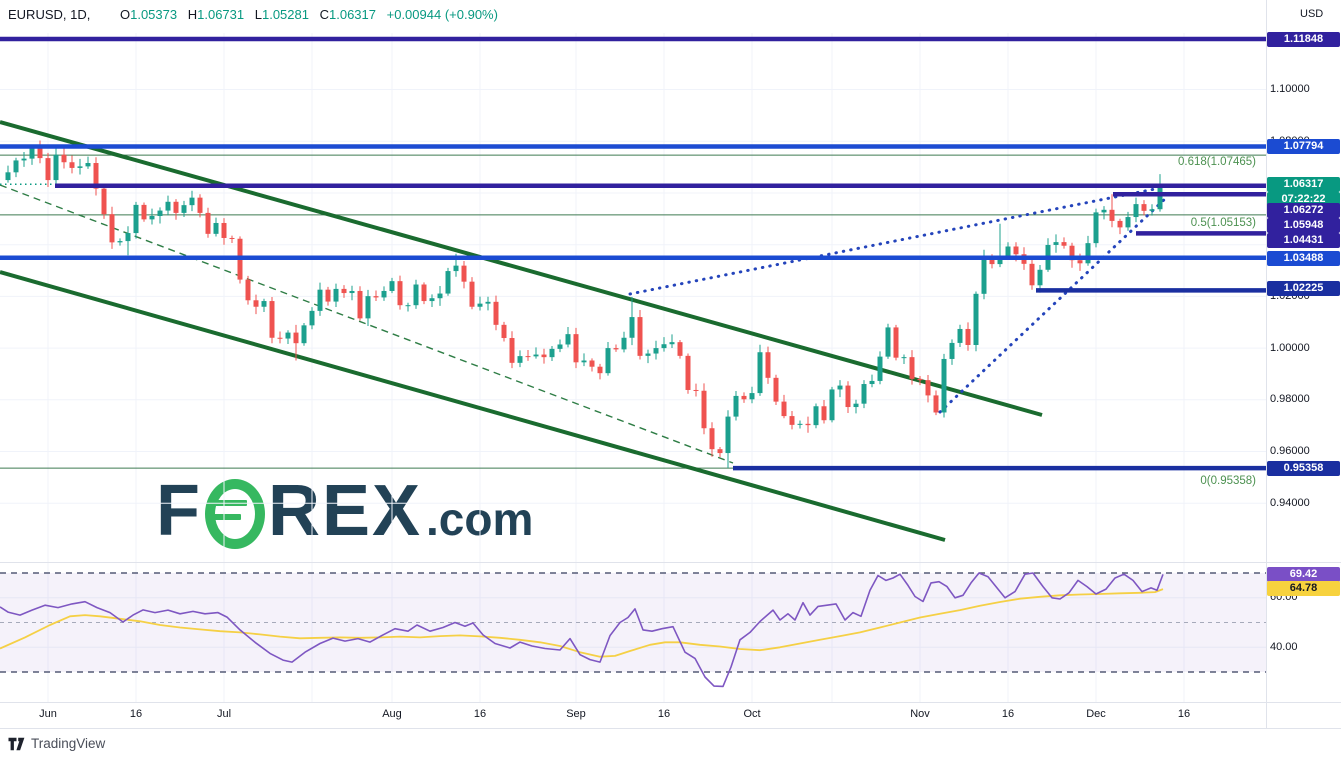 This screenshot has height=762, width=1341. Describe the element at coordinates (1303, 146) in the screenshot. I see `price-axis-badge: 1.07794` at that location.